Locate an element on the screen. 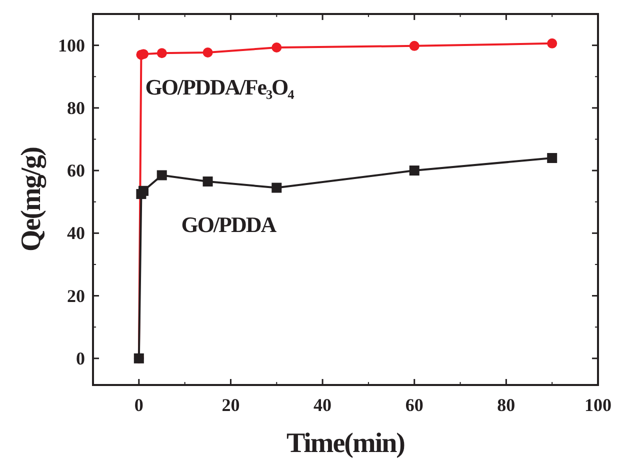  y-tick-label: 40 is located at coordinates (76, 233).